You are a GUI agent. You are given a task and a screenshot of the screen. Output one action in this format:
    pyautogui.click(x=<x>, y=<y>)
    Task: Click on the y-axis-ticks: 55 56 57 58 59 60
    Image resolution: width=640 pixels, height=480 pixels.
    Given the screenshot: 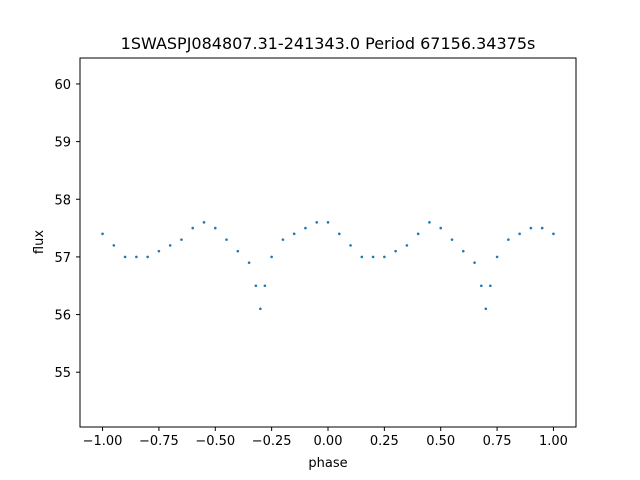 What is the action you would take?
    pyautogui.click(x=67, y=229)
    